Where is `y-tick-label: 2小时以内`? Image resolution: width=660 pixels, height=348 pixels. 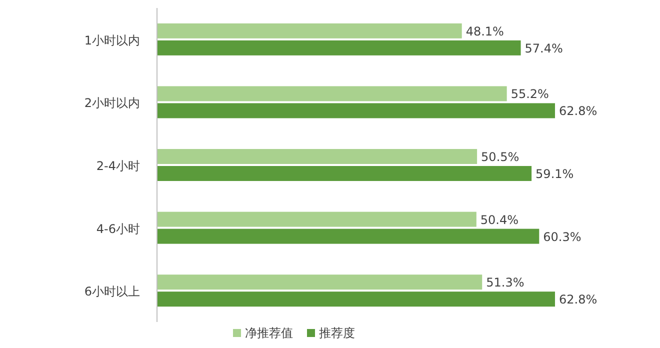 y-tick-label: 2小时以内 is located at coordinates (112, 103).